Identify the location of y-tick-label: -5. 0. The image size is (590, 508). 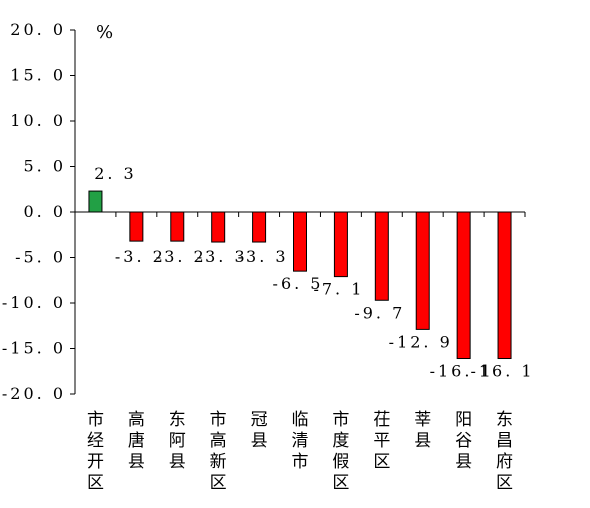
(40, 257).